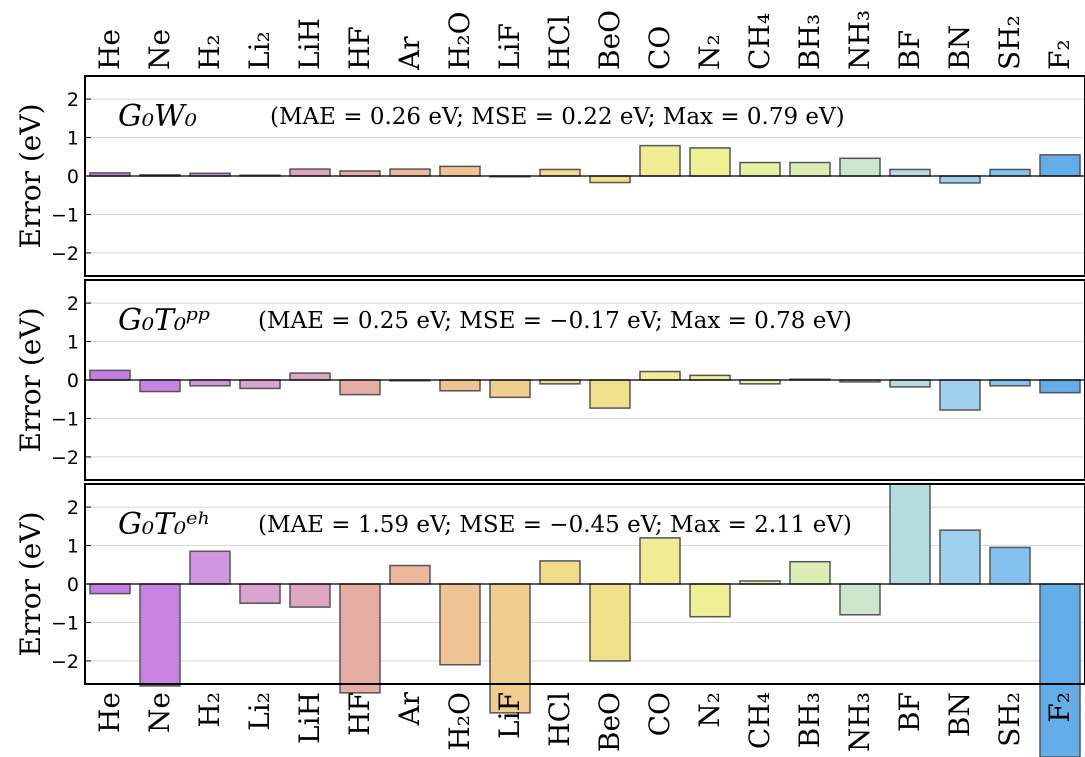 Image resolution: width=1085 pixels, height=757 pixels. I want to click on x-tick-label-bottom: HCl, so click(559, 719).